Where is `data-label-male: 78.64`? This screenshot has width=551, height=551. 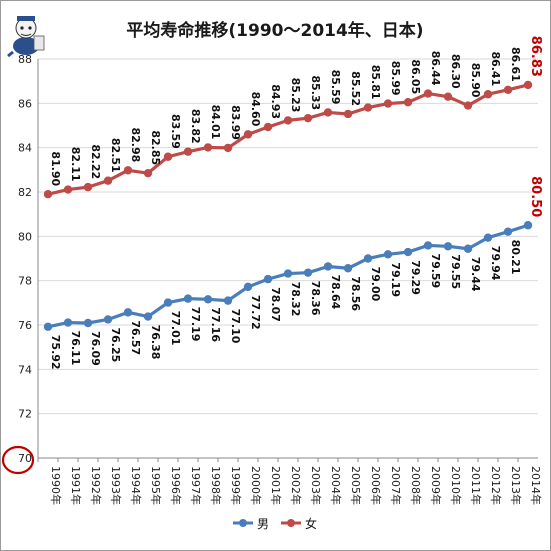
data-label-male: 78.64 is located at coordinates (335, 291).